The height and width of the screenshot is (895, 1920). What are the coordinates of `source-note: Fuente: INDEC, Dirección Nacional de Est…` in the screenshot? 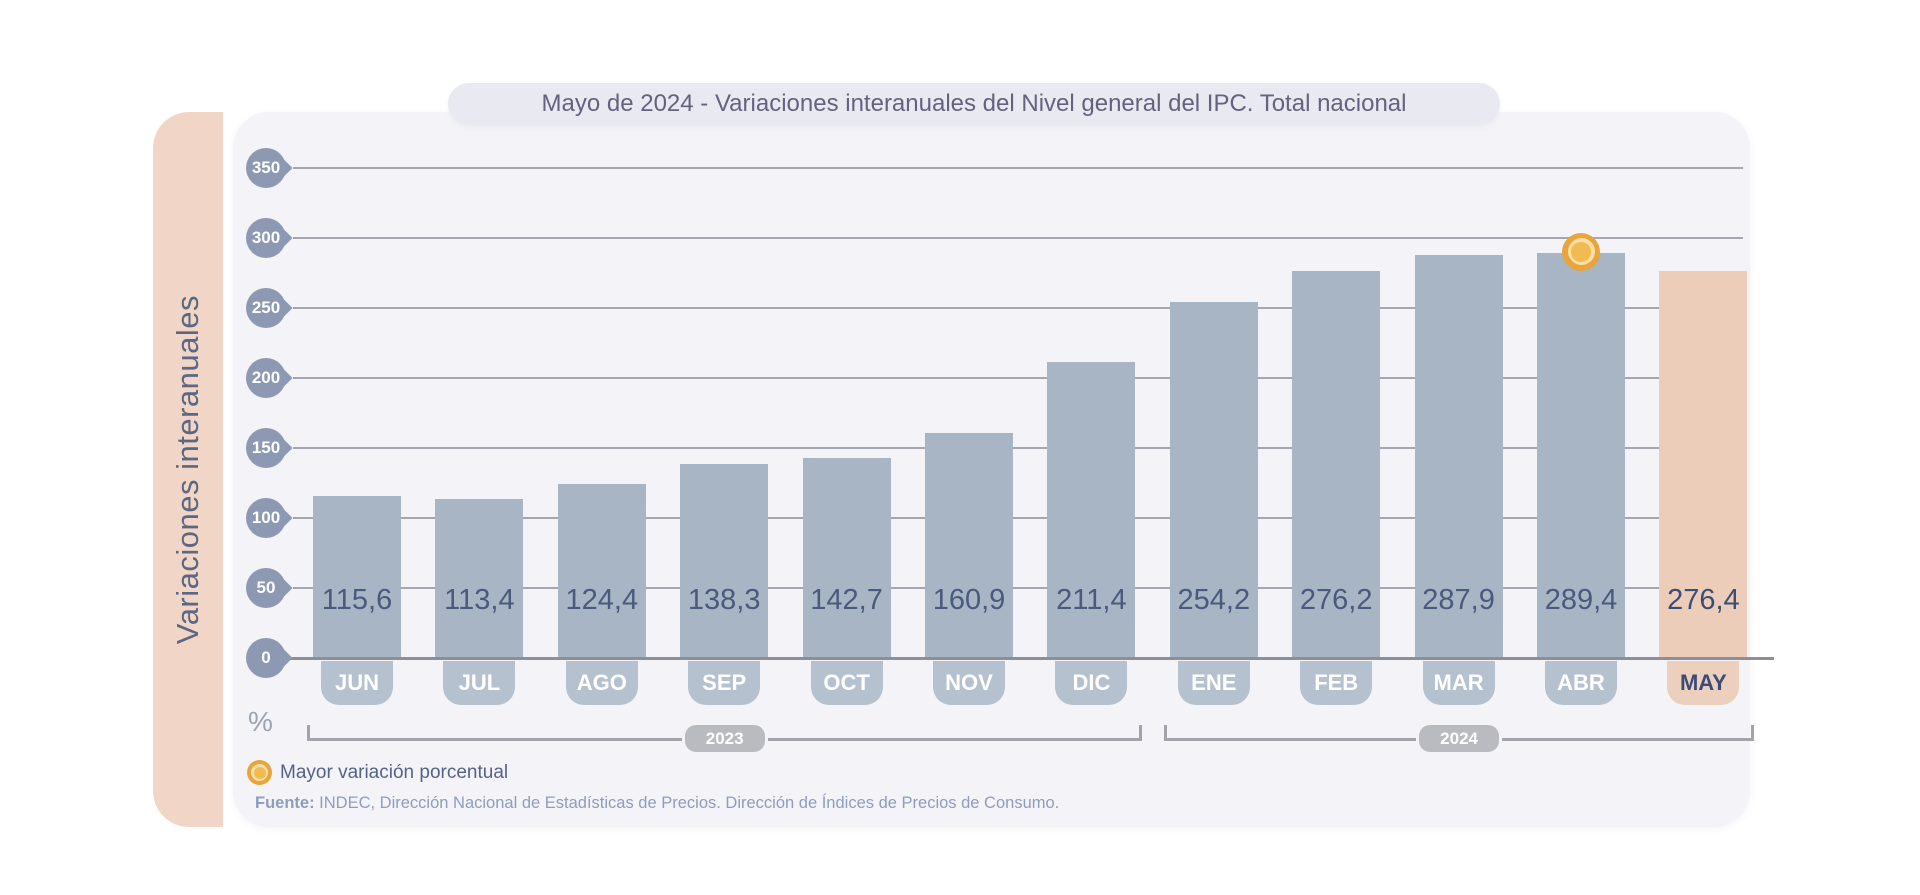 It's located at (657, 803).